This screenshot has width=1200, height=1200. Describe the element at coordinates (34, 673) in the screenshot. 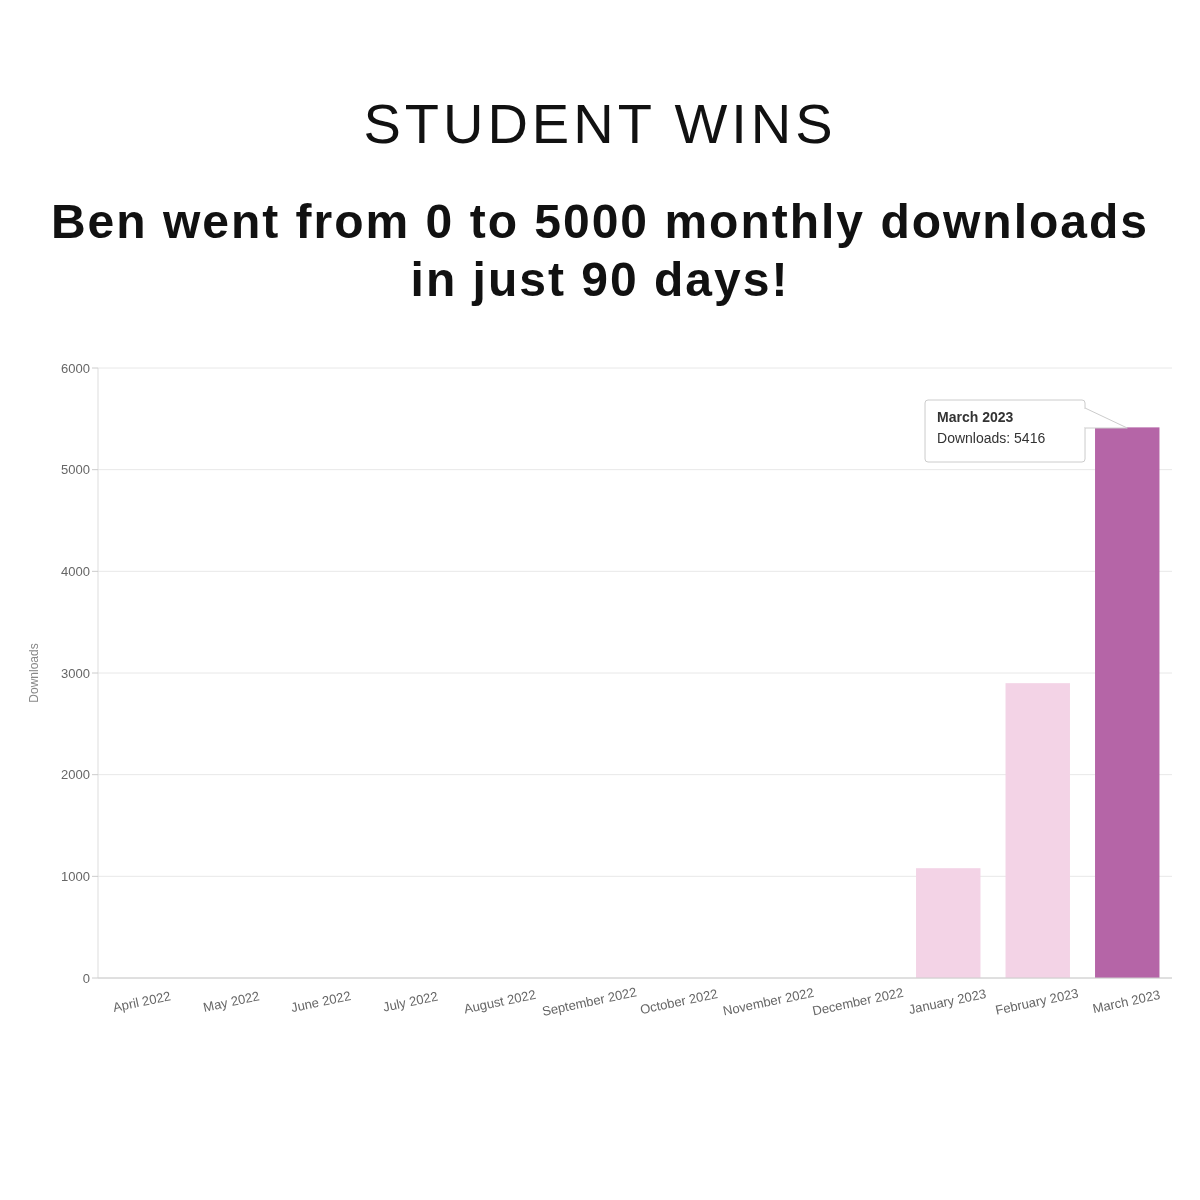

I see `y-axis-title: Downloads` at that location.